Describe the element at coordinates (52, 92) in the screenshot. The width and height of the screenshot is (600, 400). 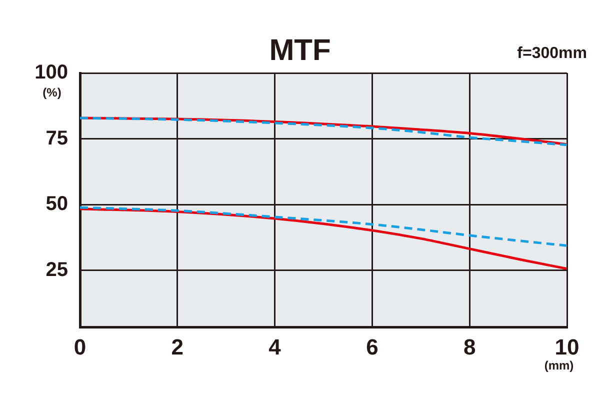
I see `y-axis-title: (%)` at that location.